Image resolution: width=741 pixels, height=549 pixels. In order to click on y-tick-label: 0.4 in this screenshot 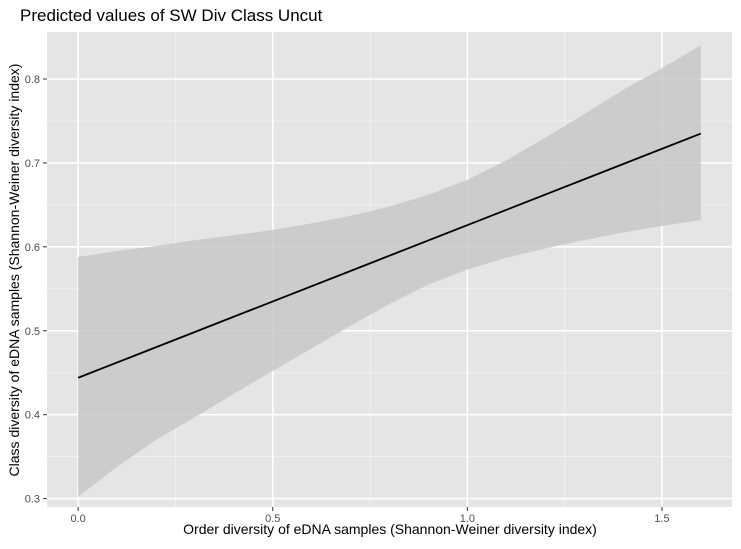, I will do `click(32, 416)`.